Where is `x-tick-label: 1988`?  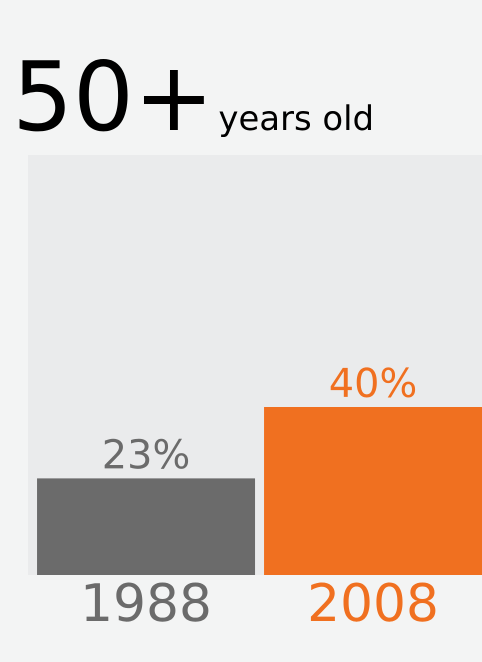
x-tick-label: 1988 is located at coordinates (147, 602).